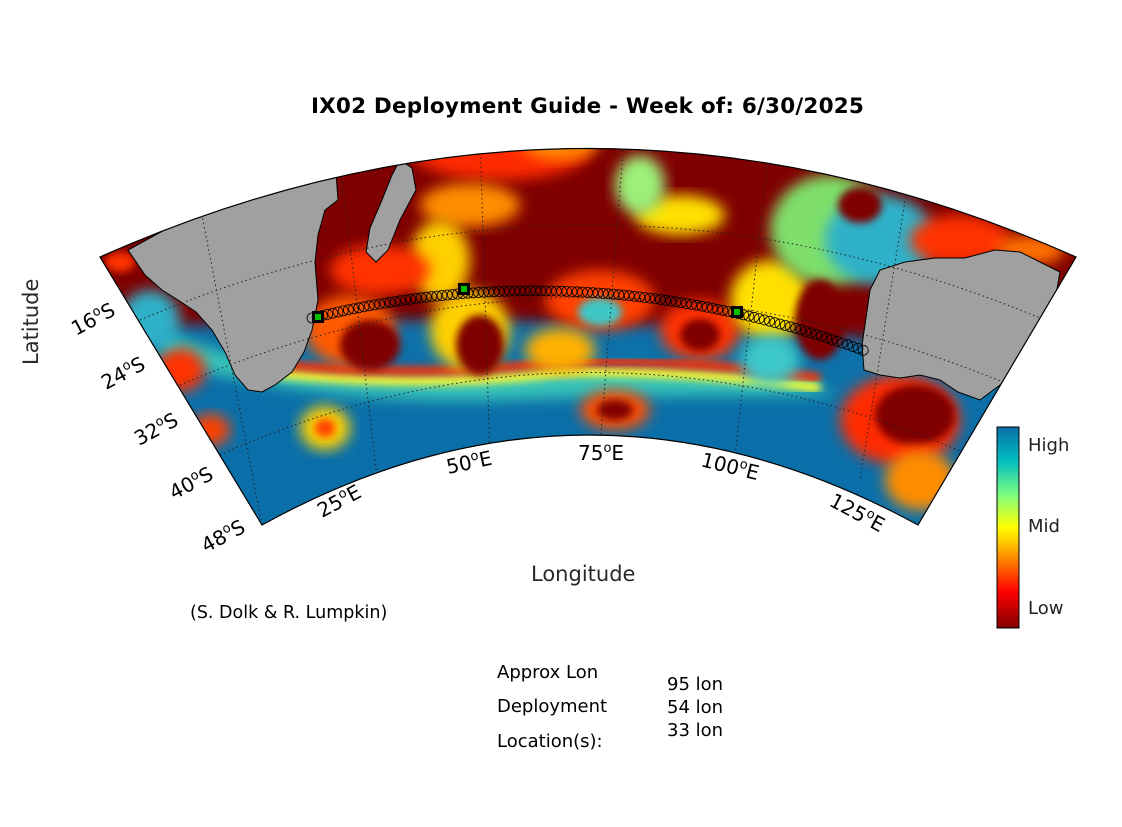 This screenshot has height=827, width=1122. I want to click on deployment-value-2: 54 lon, so click(695, 707).